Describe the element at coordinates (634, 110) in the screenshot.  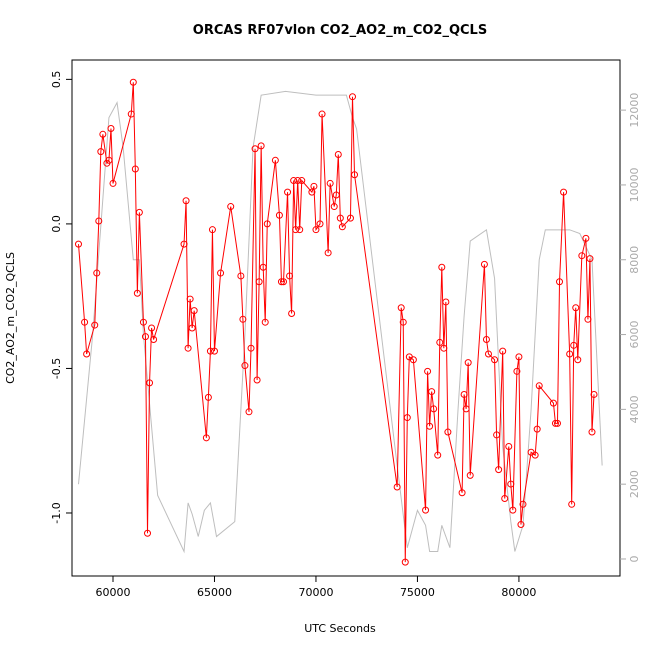
I see `y2-tick-label: 12000` at that location.